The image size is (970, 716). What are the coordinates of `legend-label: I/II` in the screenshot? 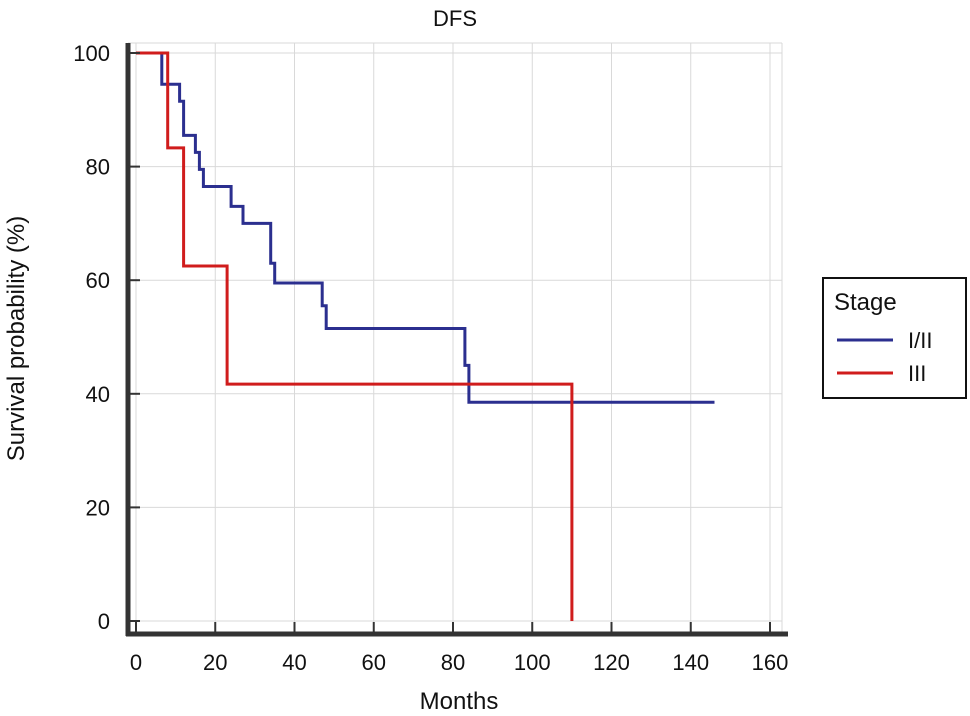 It's located at (920, 340).